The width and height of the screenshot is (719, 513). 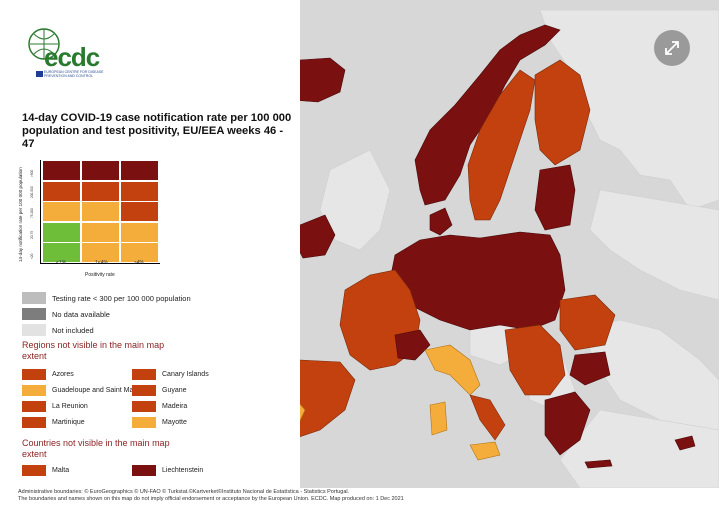 I want to click on region-legend-item: La Reunion, so click(x=55, y=406).